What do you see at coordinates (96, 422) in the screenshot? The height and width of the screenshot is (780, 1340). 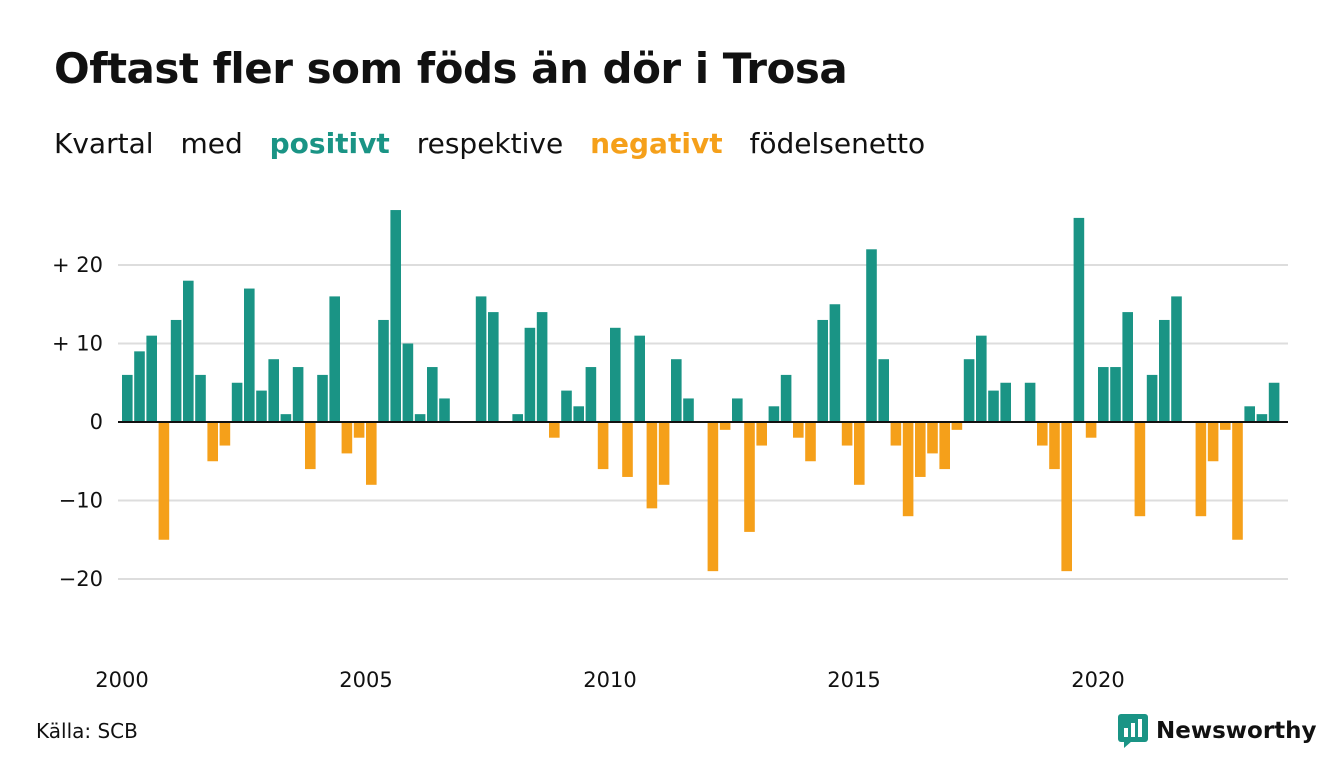 I see `y-tick-label: 0` at bounding box center [96, 422].